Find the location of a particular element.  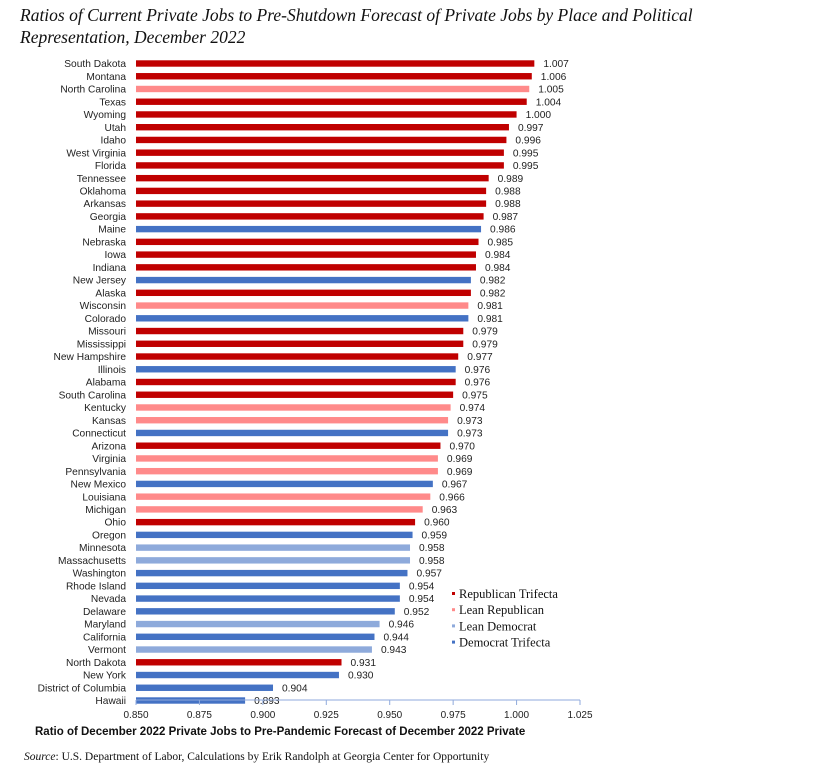

x-tick-label: 1.000 is located at coordinates (516, 715).